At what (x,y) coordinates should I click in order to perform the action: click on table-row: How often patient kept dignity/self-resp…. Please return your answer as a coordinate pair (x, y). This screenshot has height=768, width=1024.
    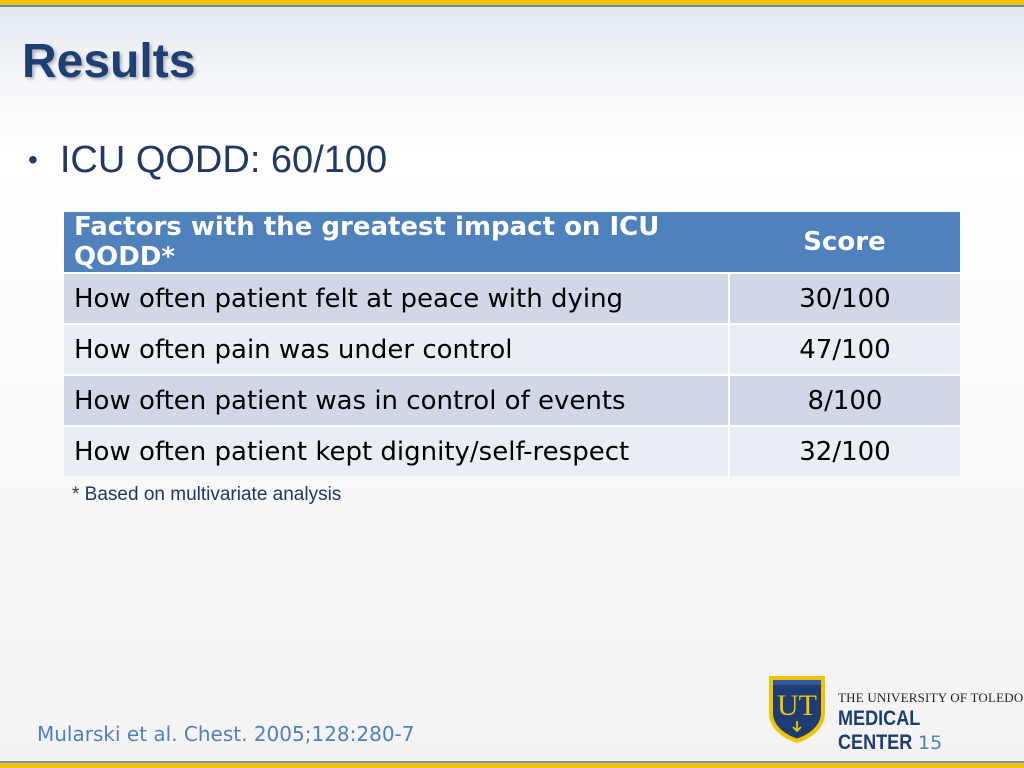
    Looking at the image, I should click on (512, 450).